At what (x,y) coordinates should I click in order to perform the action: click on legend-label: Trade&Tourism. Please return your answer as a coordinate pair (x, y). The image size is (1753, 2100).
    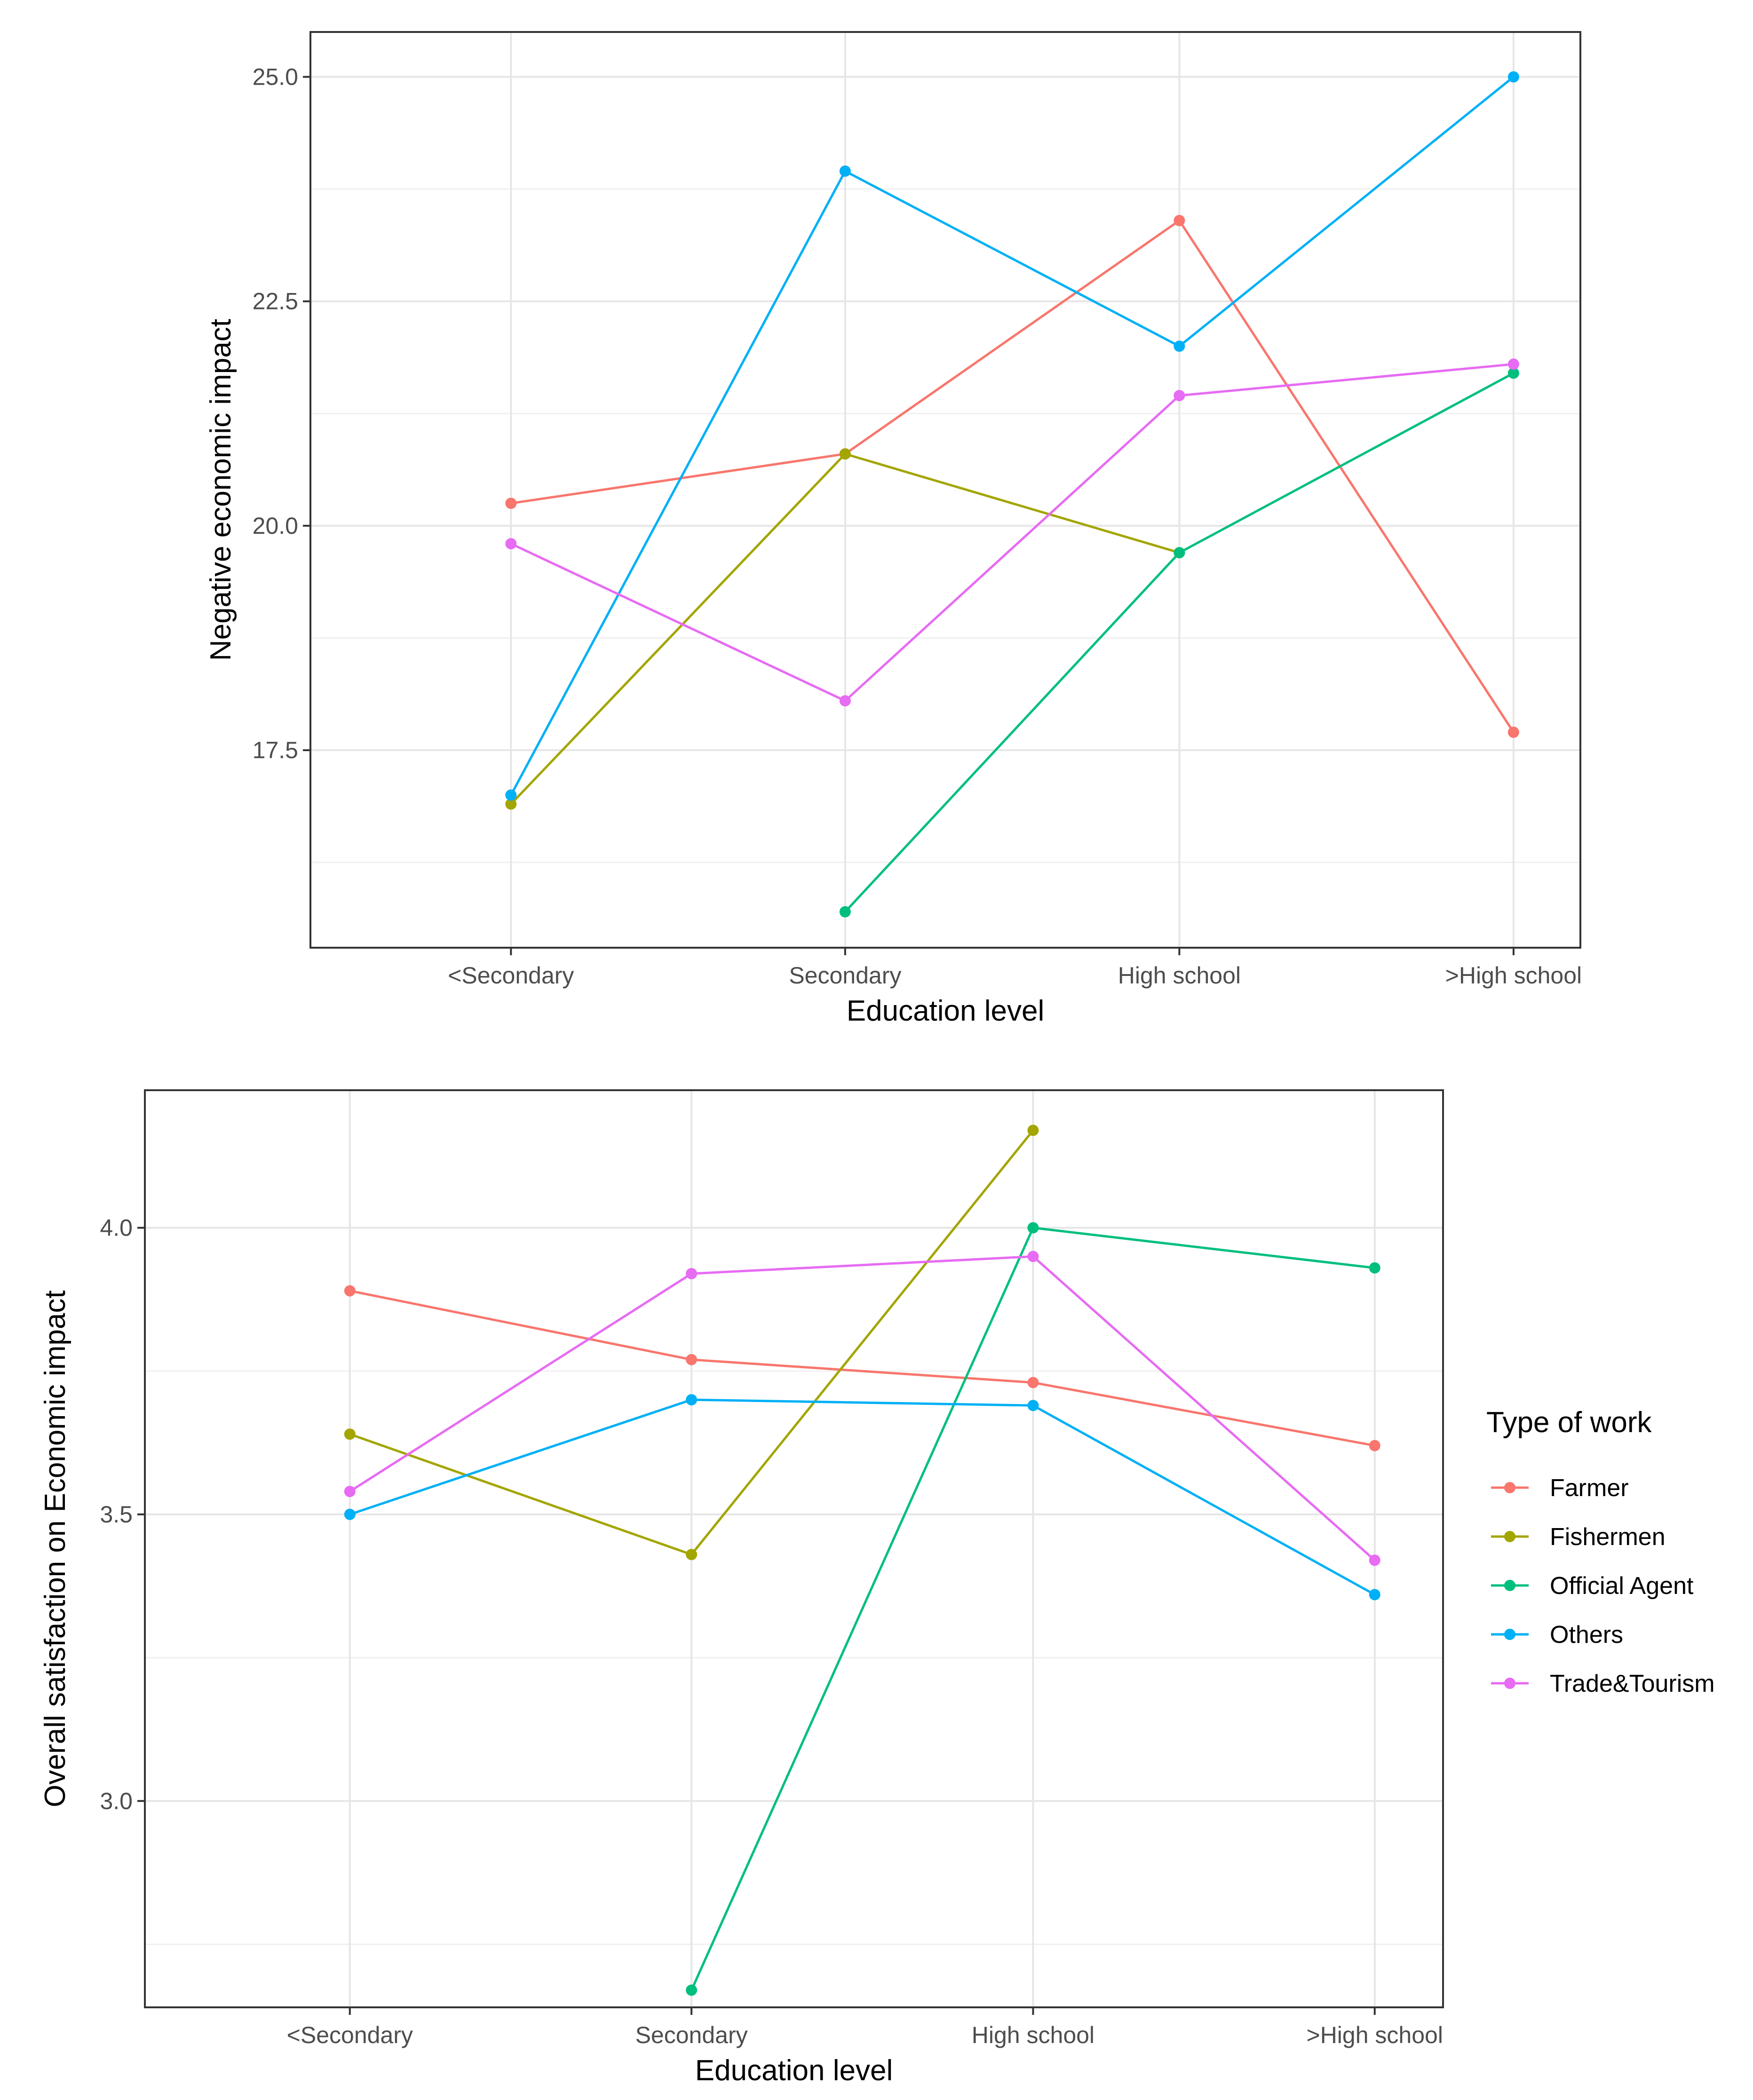
    Looking at the image, I should click on (1633, 1683).